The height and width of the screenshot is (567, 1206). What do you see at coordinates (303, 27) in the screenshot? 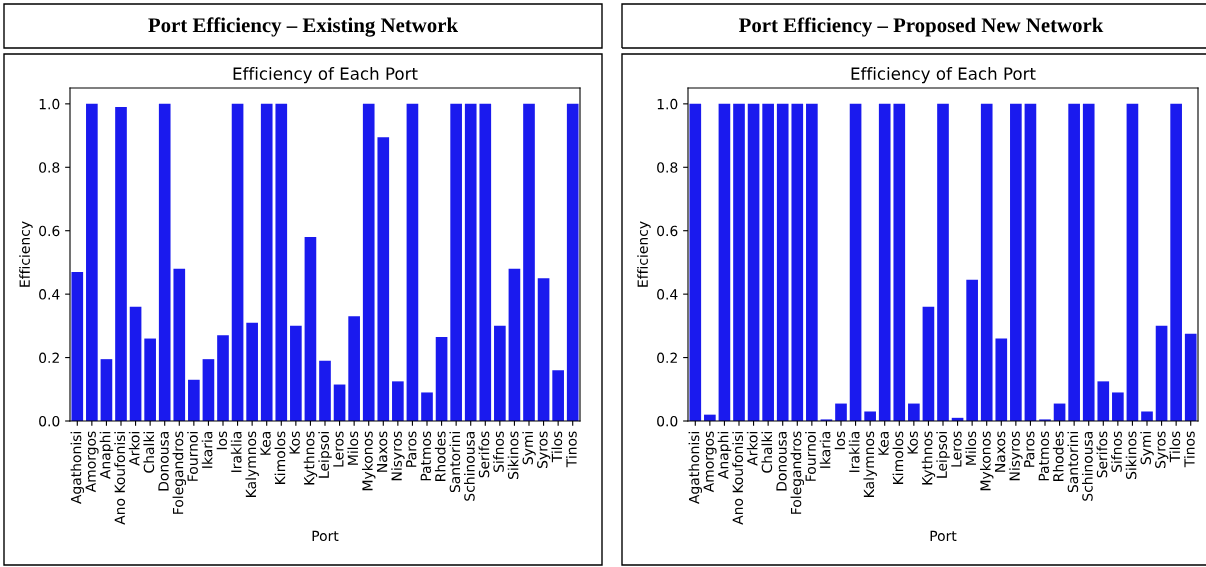
I see `chart-title: Port Efficiency – Existing Network` at bounding box center [303, 27].